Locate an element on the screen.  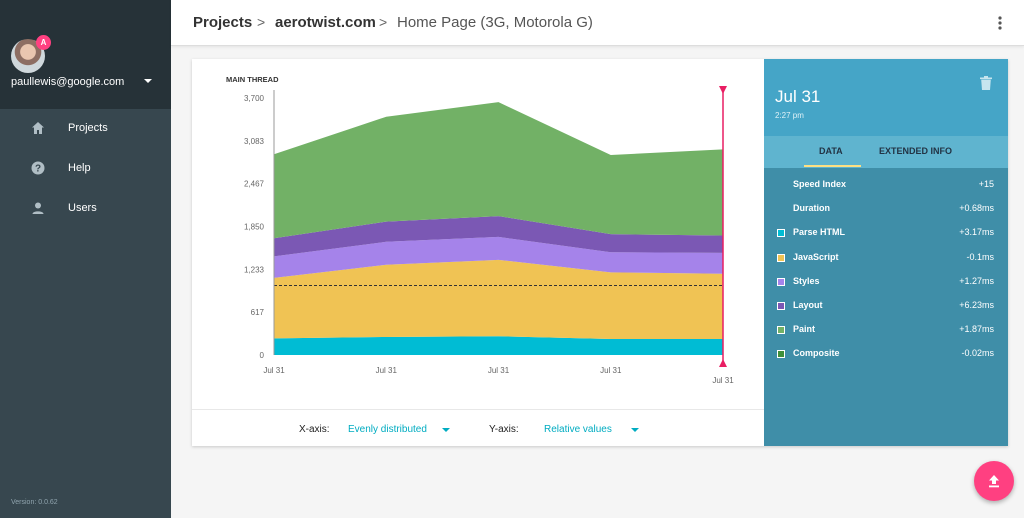
more-vert-icon is located at coordinates (1000, 23).